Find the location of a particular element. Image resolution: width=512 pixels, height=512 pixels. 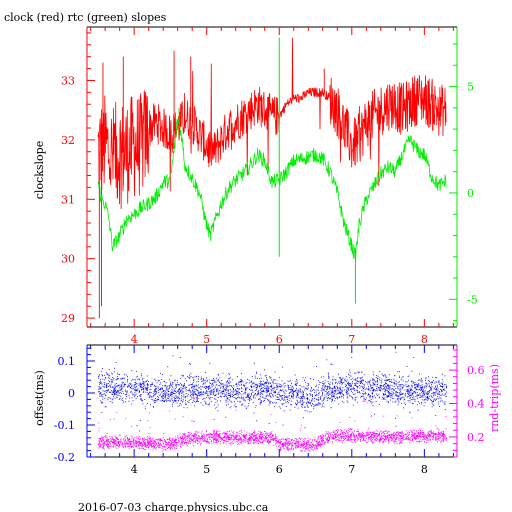

top-left-y-tick-label: 32 is located at coordinates (68, 140).